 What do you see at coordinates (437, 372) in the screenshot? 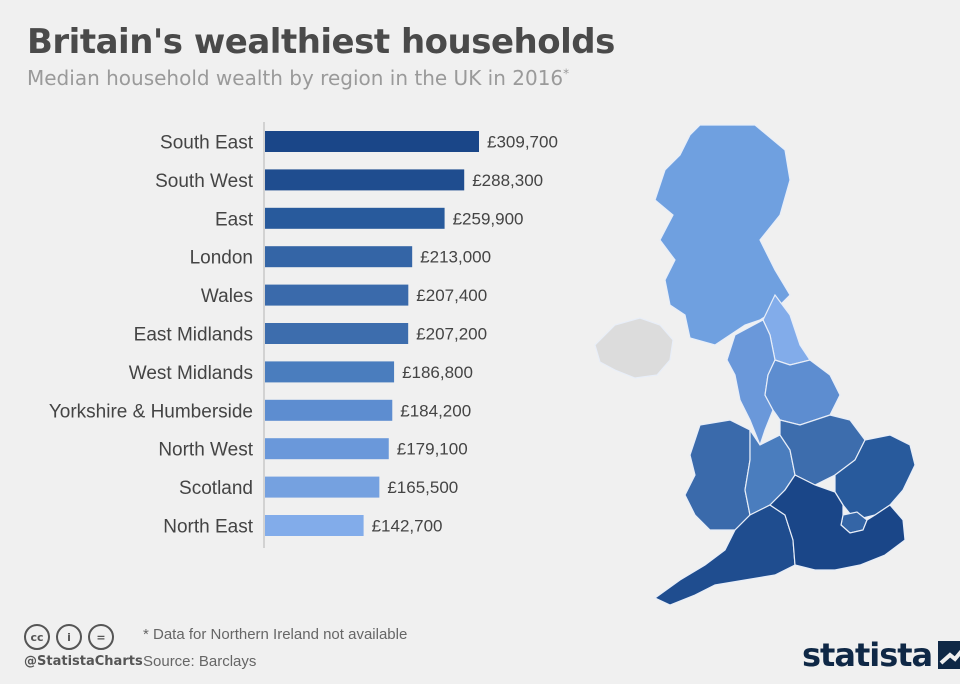
I see `value-label: £186,800` at bounding box center [437, 372].